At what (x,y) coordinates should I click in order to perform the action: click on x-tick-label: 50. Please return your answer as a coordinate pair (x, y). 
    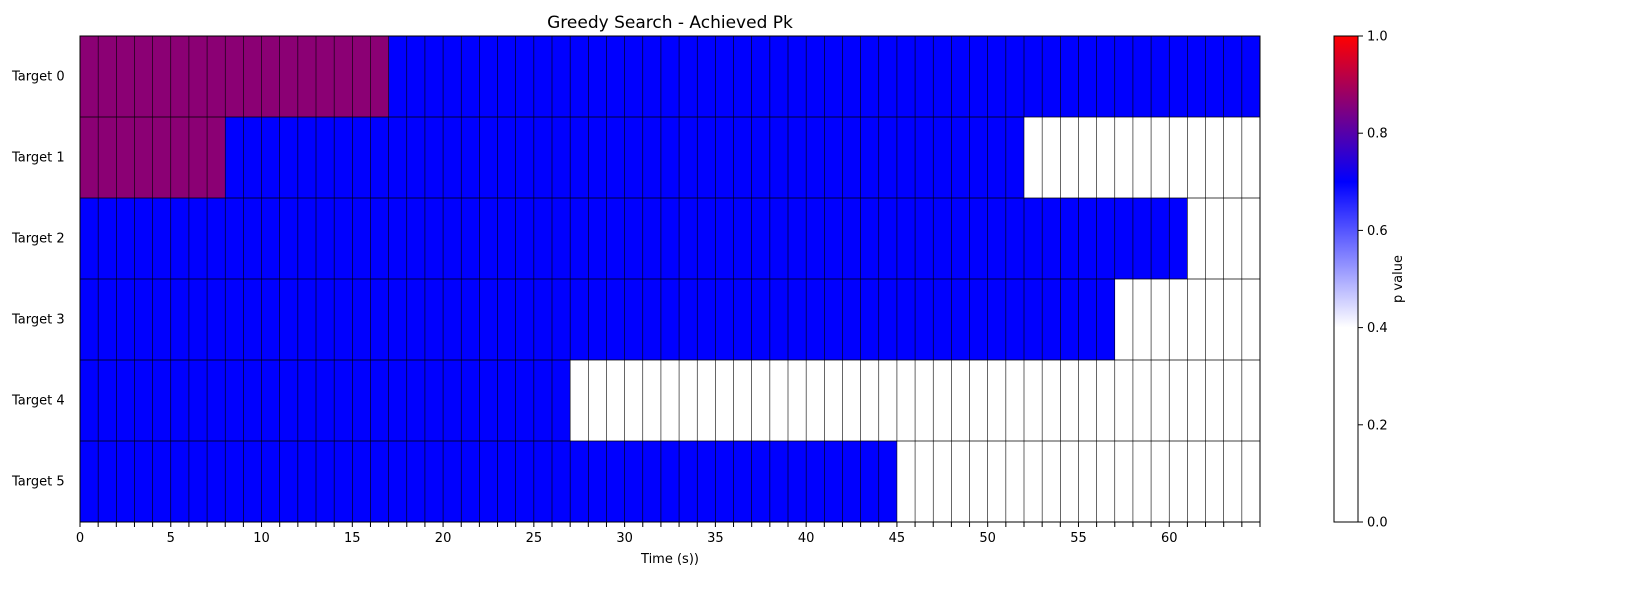
    Looking at the image, I should click on (987, 538).